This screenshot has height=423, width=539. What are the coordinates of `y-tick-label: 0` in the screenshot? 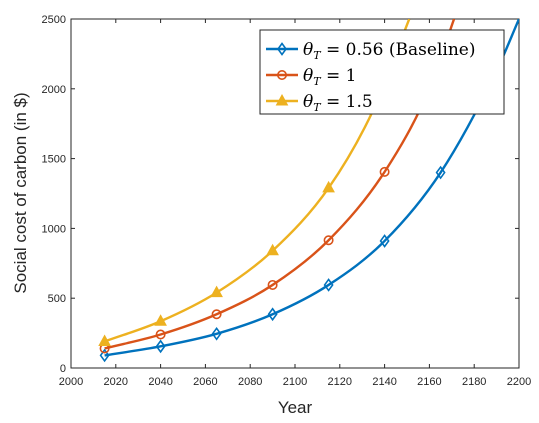 It's located at (63, 369).